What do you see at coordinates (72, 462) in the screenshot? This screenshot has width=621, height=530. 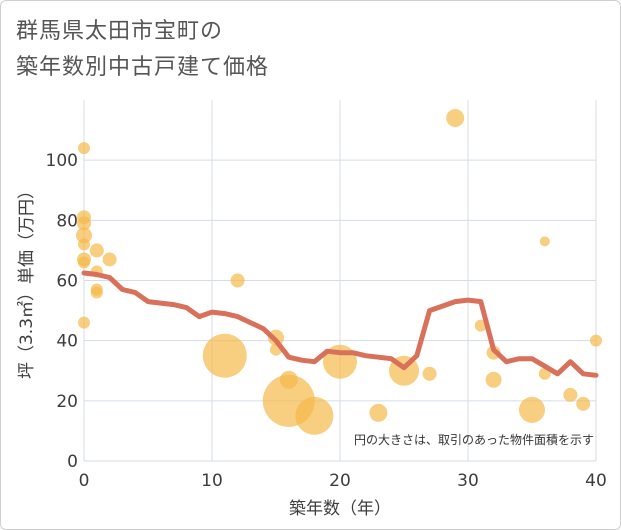 I see `y-tick-label-0: 0` at bounding box center [72, 462].